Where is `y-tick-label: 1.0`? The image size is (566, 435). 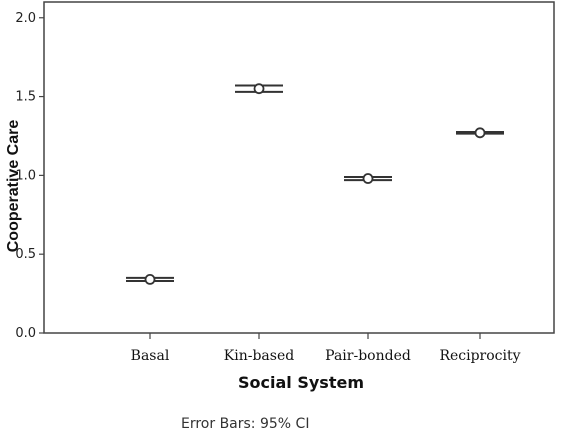 y-tick-label: 1.0 is located at coordinates (25, 175).